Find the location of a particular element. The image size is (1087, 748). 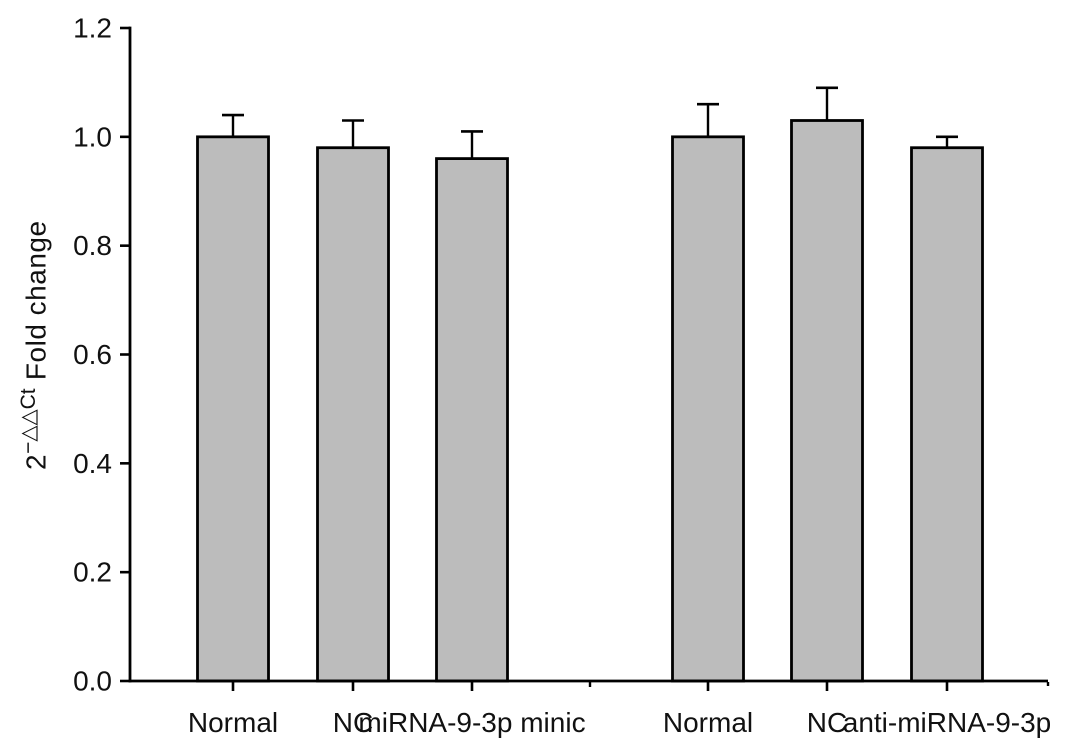

x-category-label: miRNA-9-3p minic is located at coordinates (471, 722).